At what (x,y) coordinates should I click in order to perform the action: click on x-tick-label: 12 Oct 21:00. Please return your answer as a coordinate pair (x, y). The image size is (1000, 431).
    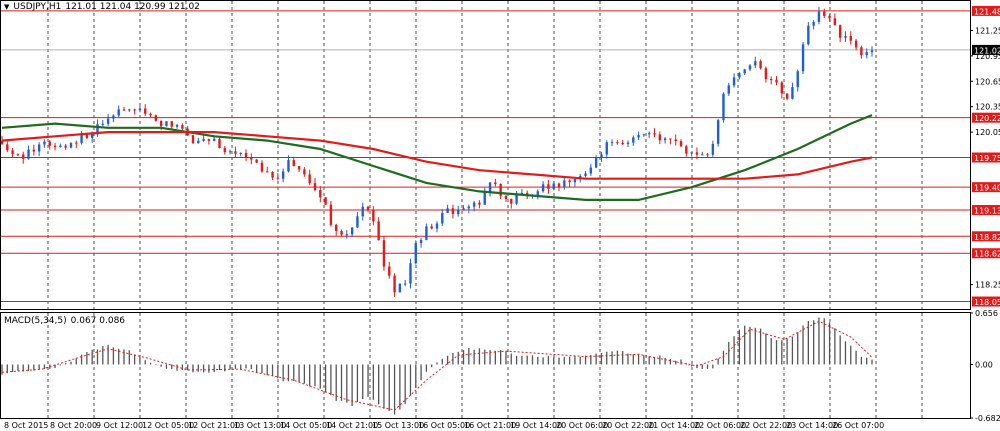
    Looking at the image, I should click on (214, 425).